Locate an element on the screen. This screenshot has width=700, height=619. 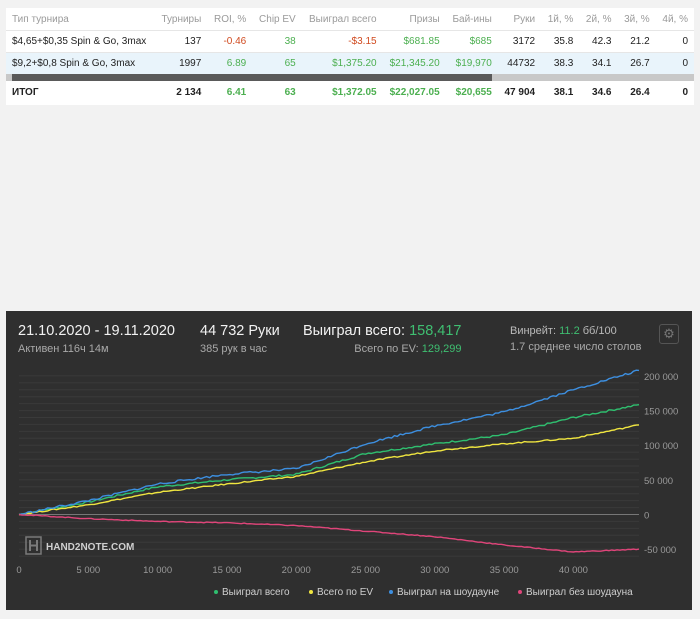
won-total-value: 158,417 is located at coordinates (435, 331).